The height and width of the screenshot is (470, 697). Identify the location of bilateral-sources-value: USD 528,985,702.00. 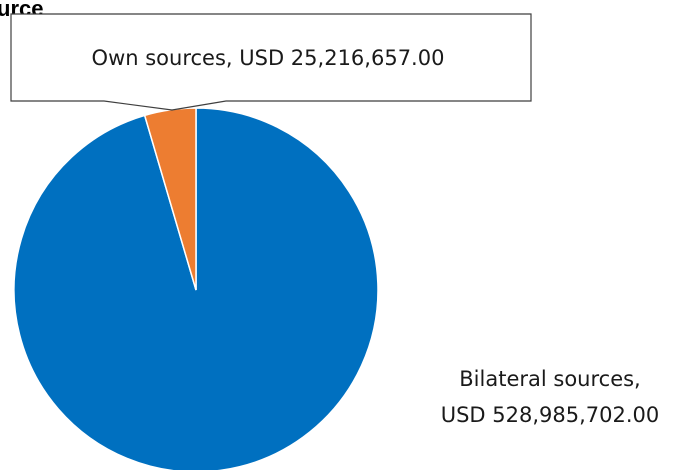
(550, 415).